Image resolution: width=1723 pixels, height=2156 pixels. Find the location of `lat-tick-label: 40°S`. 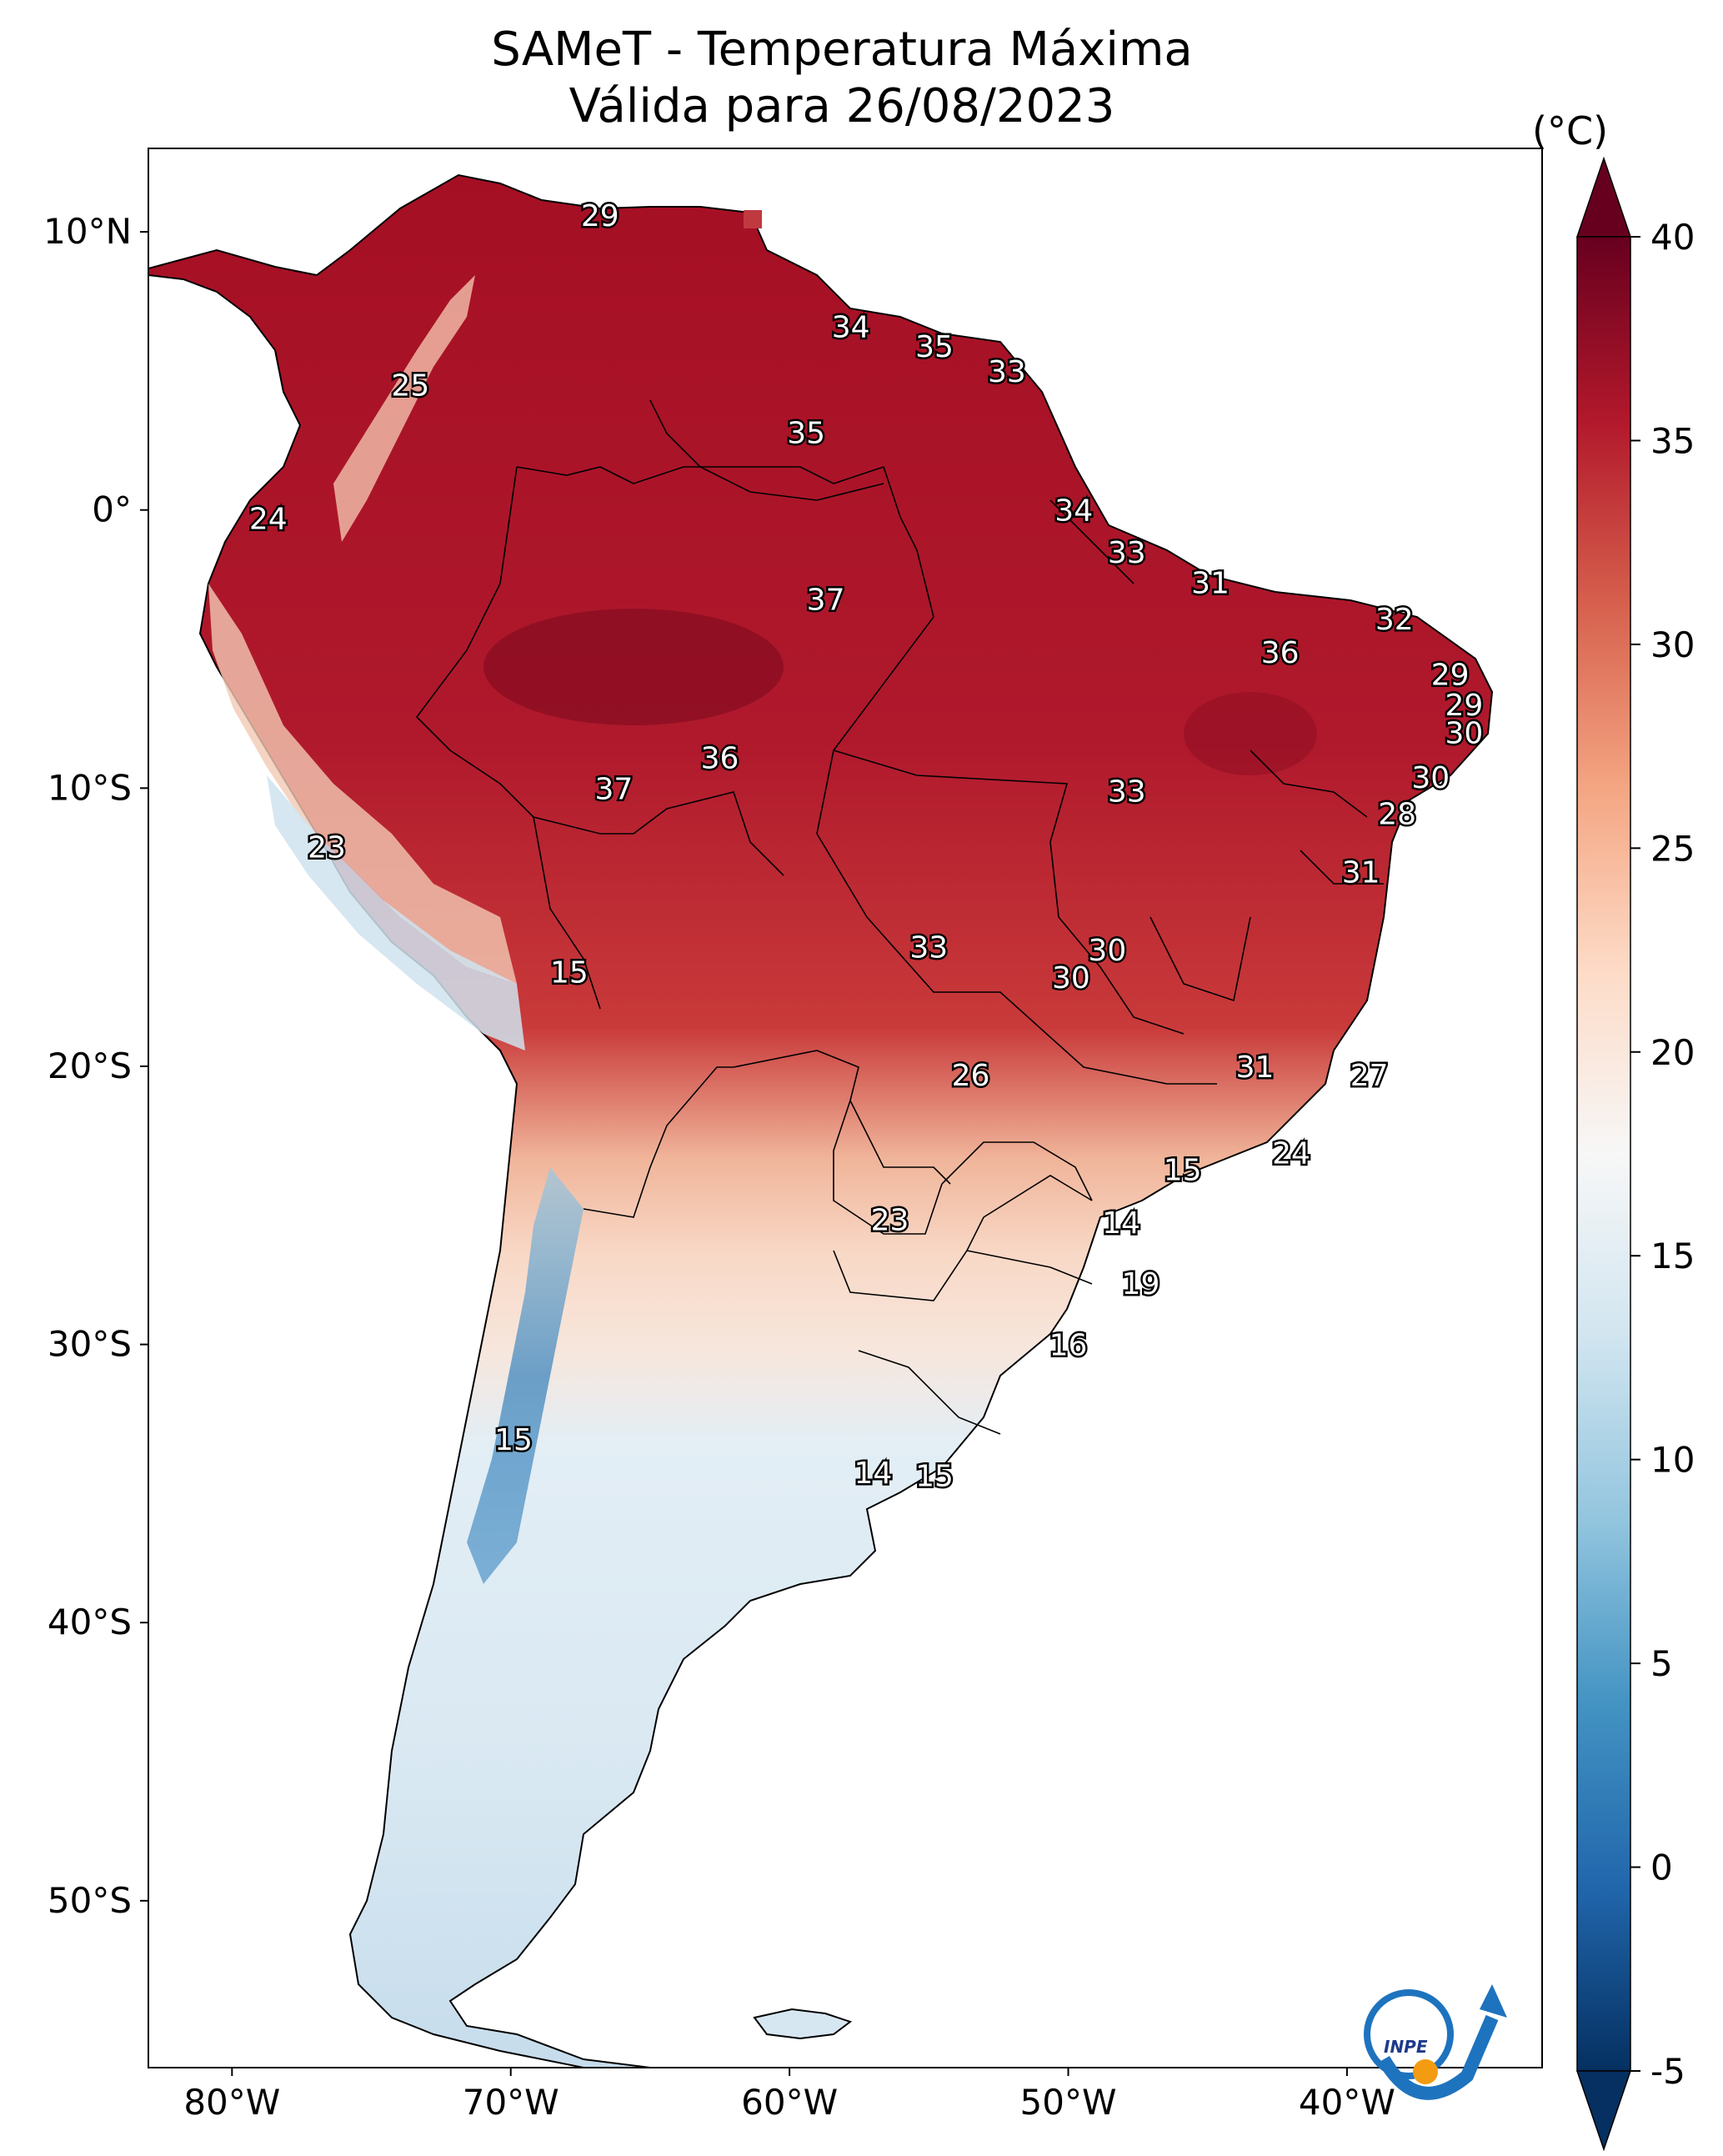

lat-tick-label: 40°S is located at coordinates (90, 1622).